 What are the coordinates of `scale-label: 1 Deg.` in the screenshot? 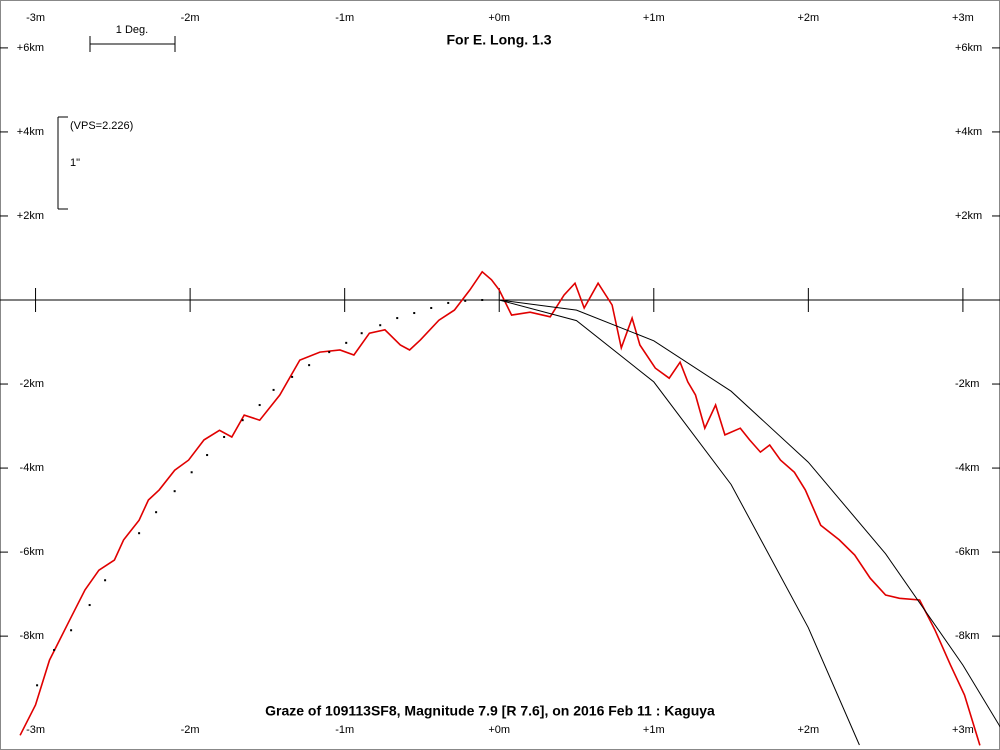 It's located at (132, 30).